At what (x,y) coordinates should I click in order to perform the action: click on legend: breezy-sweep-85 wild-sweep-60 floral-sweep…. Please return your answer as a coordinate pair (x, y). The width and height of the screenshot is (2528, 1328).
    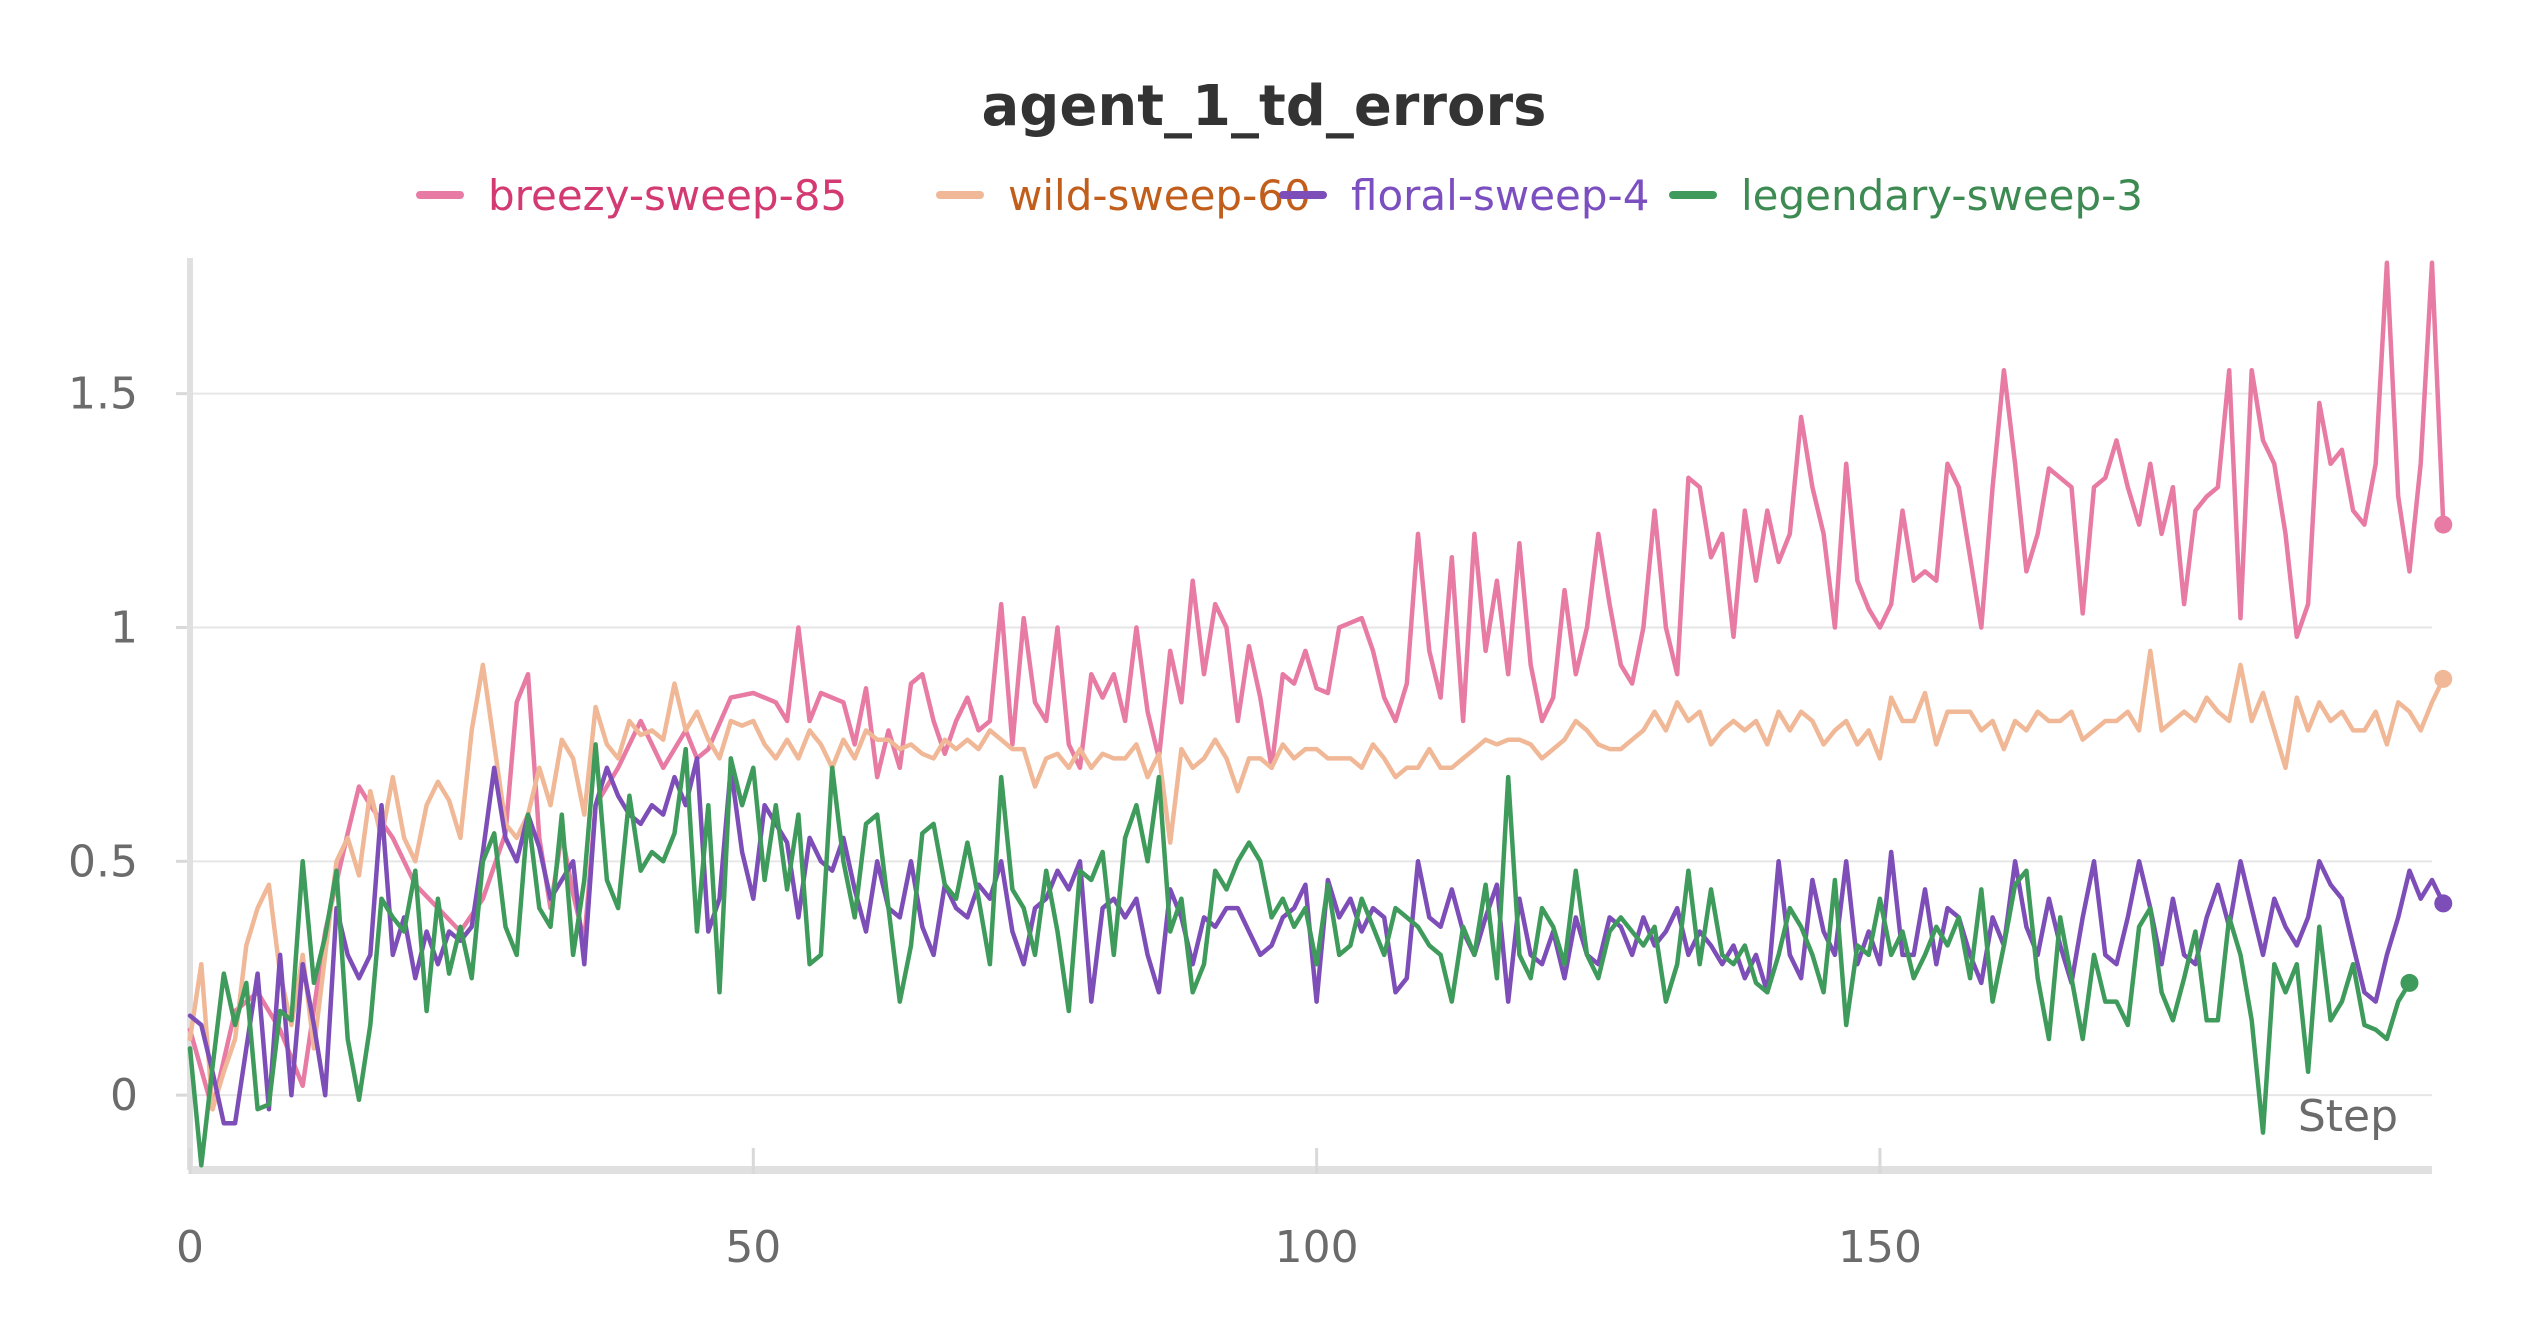
    Looking at the image, I should click on (1279, 195).